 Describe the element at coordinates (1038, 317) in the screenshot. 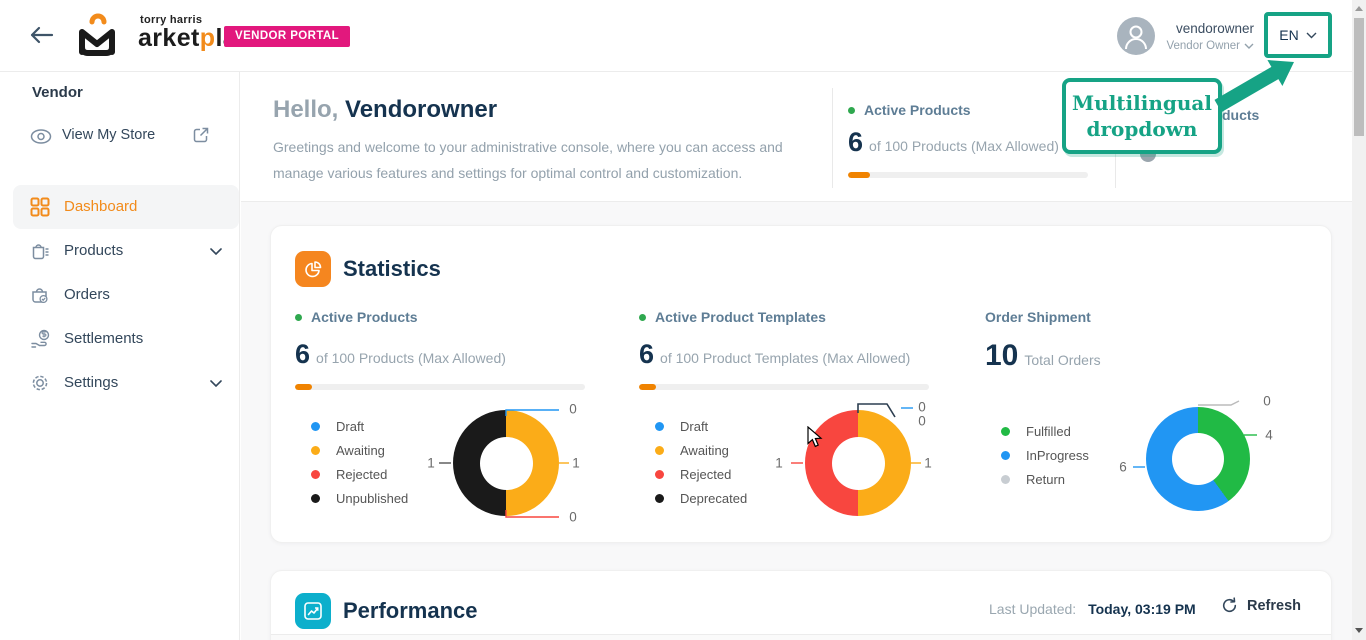

I see `chart-title: Order Shipment` at that location.